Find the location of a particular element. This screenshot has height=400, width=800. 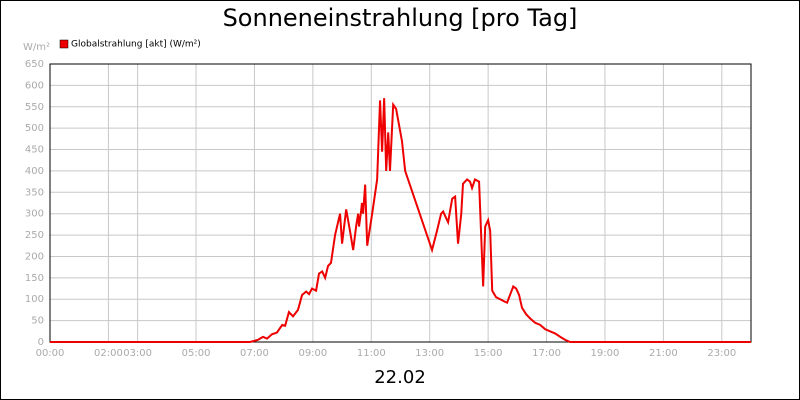

x-tick-label: 09:00 is located at coordinates (312, 353).